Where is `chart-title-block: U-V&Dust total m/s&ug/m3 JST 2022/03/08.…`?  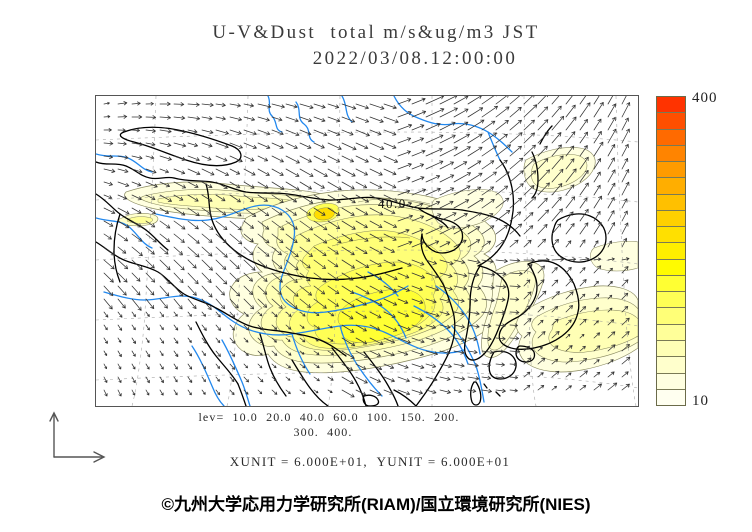 chart-title-block: U-V&Dust total m/s&ug/m3 JST 2022/03/08.… is located at coordinates (376, 46).